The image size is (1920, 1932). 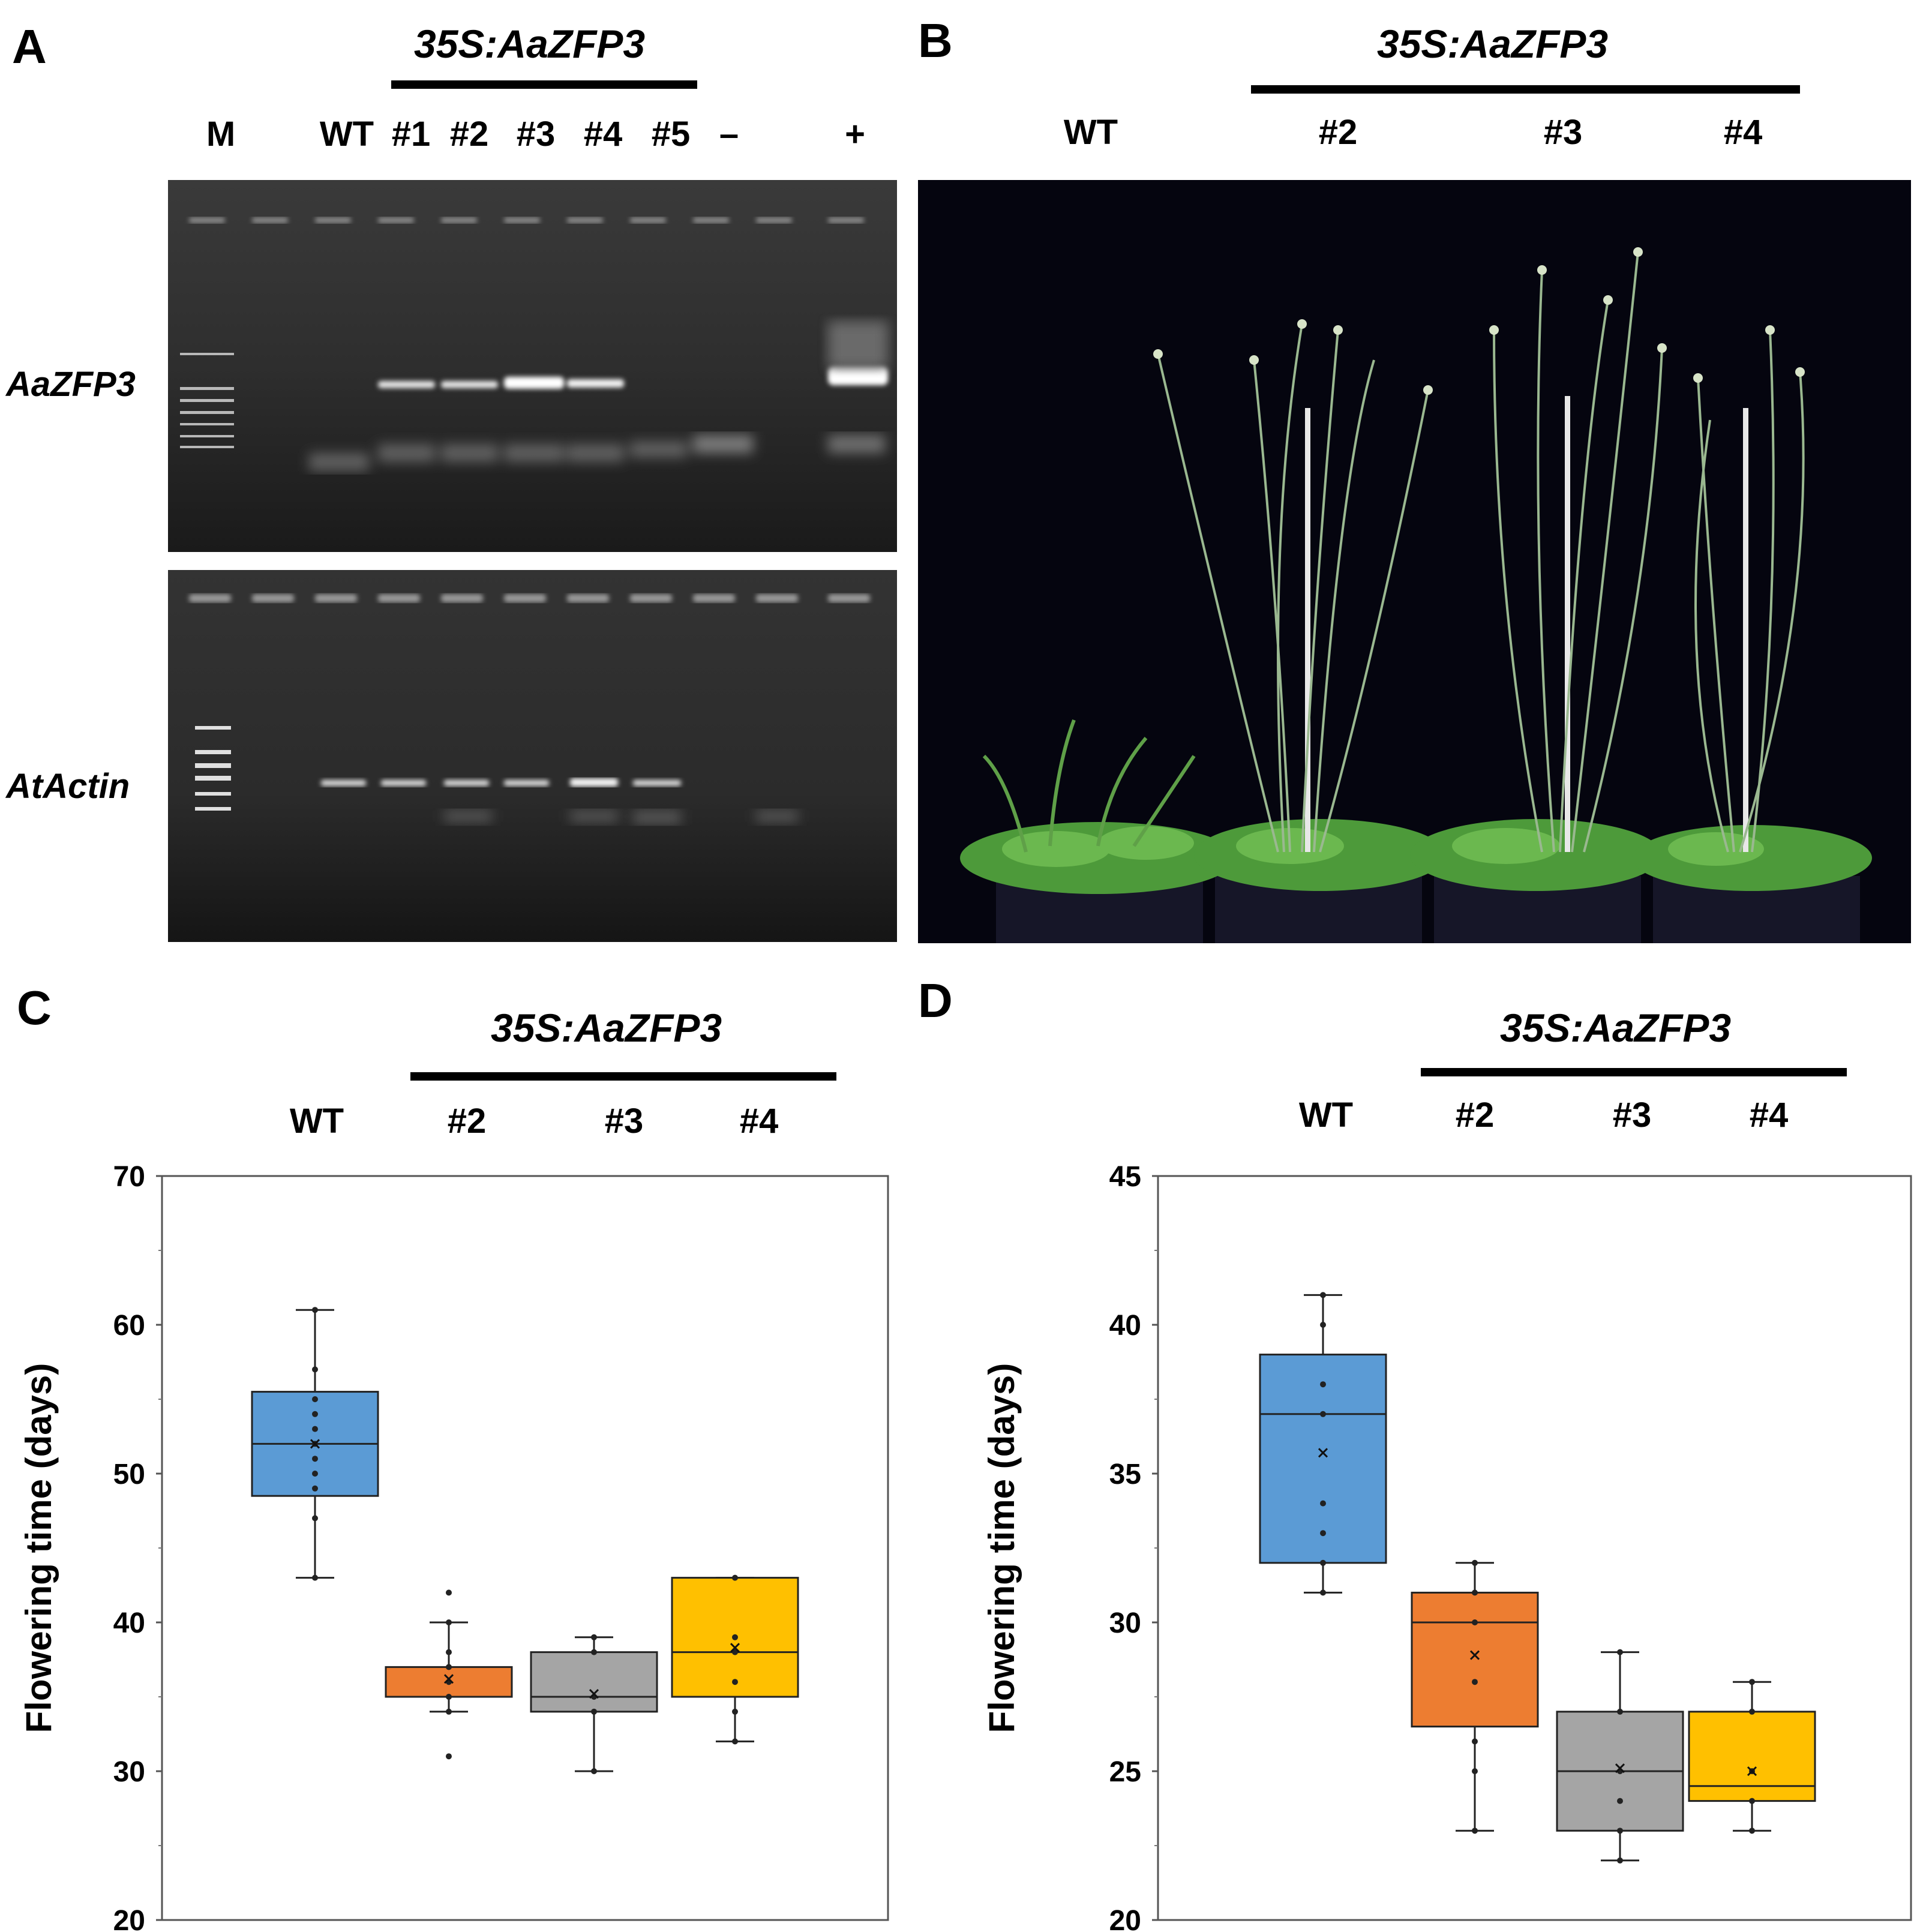 I want to click on chart-d-ytick-label-35: 35, so click(x=1125, y=1474).